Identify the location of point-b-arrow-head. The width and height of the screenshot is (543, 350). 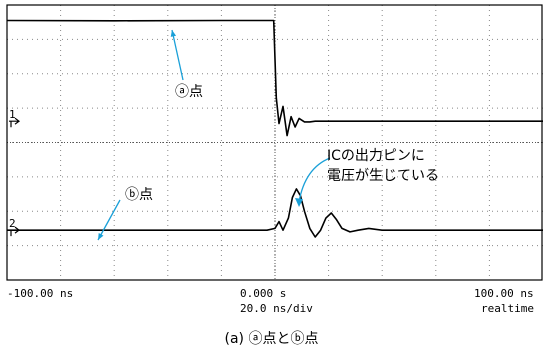
(101, 236).